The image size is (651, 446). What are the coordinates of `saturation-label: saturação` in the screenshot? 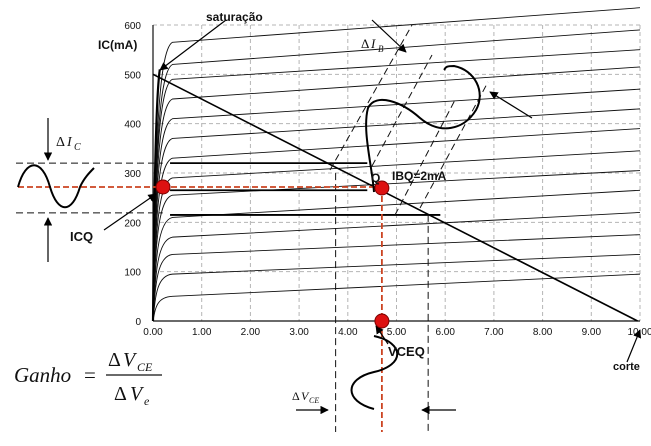 It's located at (234, 17).